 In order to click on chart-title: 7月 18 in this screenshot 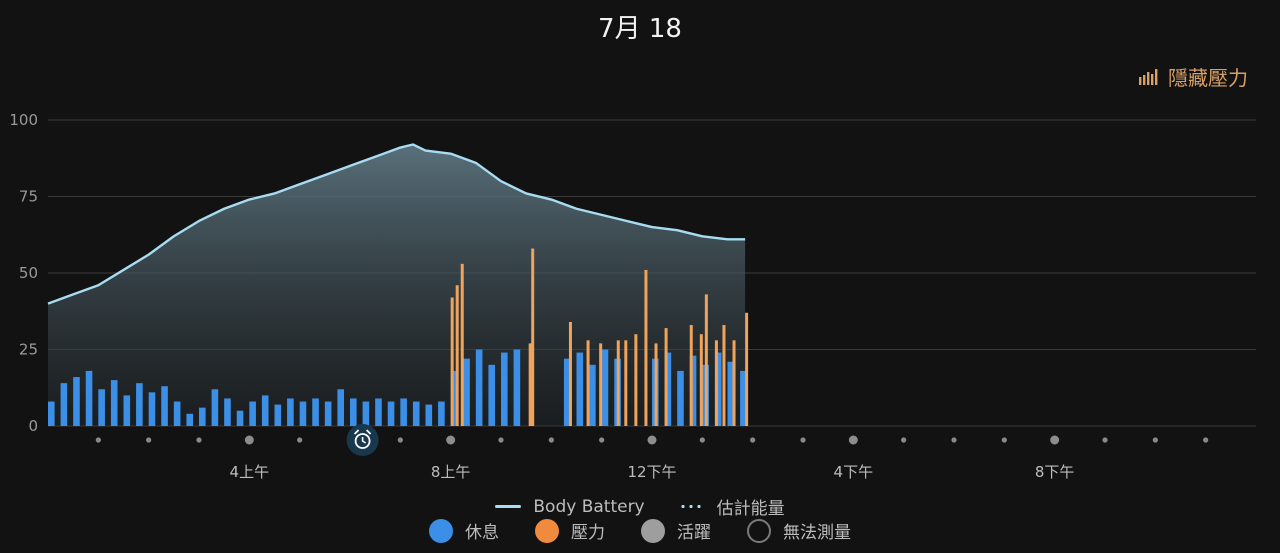, I will do `click(640, 29)`.